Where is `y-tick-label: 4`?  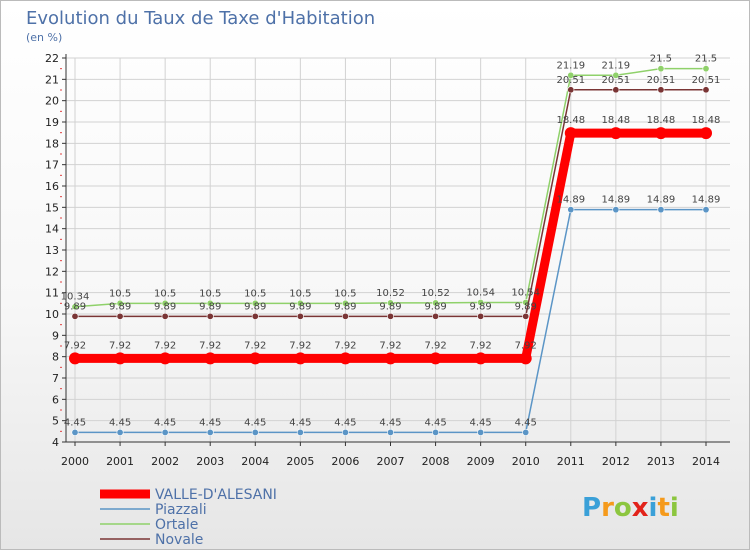 y-tick-label: 4 is located at coordinates (55, 442).